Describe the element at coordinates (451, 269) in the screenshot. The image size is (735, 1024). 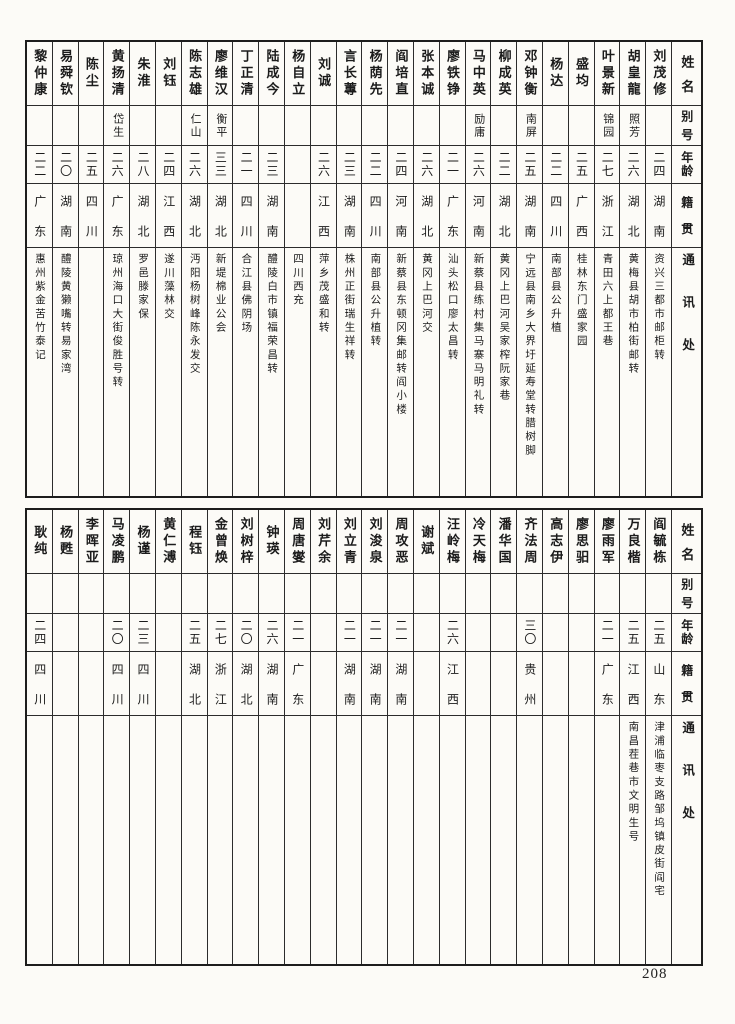
I see `entry-column: 廖铁铮 二一 广东 汕头松口廖太昌转` at that location.